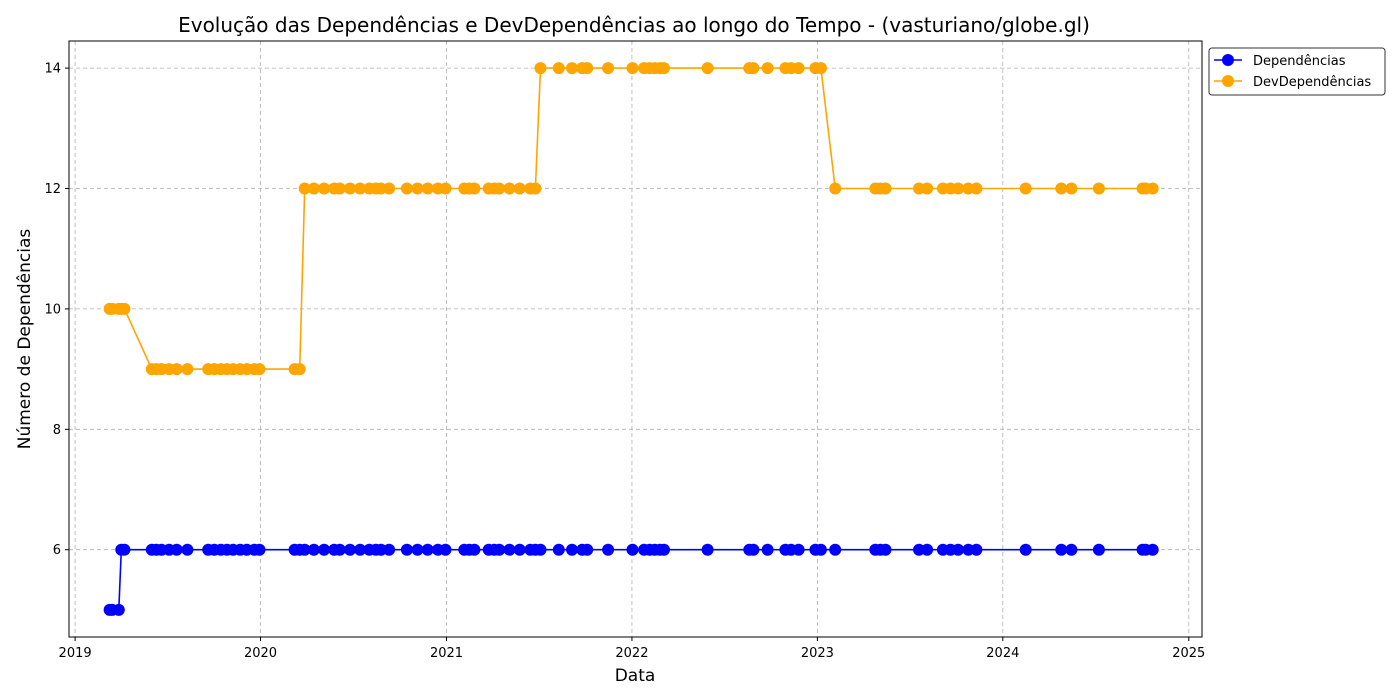  Describe the element at coordinates (25, 339) in the screenshot. I see `y-axis-label: Número de Dependências` at that location.